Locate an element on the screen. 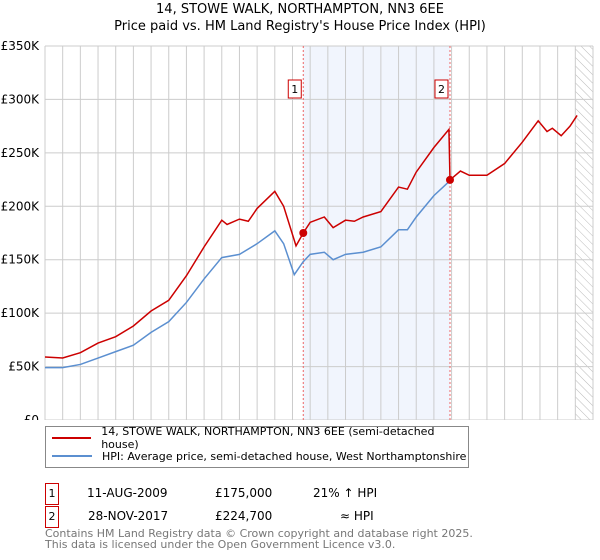 The width and height of the screenshot is (600, 560). chart-title: 14, STOWE WALK, NORTHAMPTON, NN3 6EE is located at coordinates (300, 9).